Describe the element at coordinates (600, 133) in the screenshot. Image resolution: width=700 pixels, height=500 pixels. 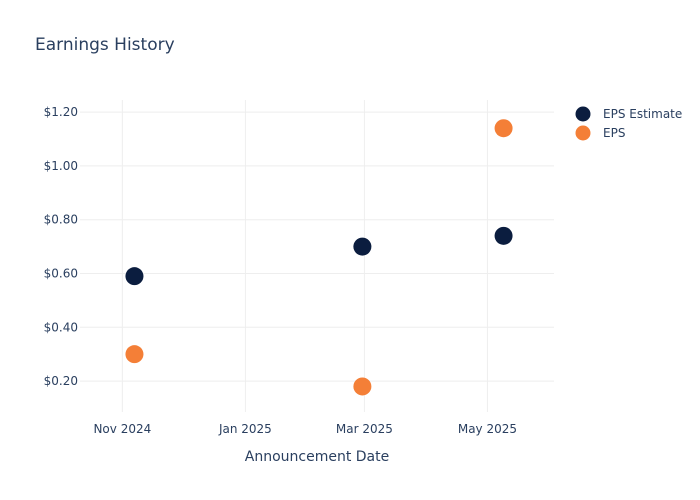
I see `legend-item: EPS` at that location.